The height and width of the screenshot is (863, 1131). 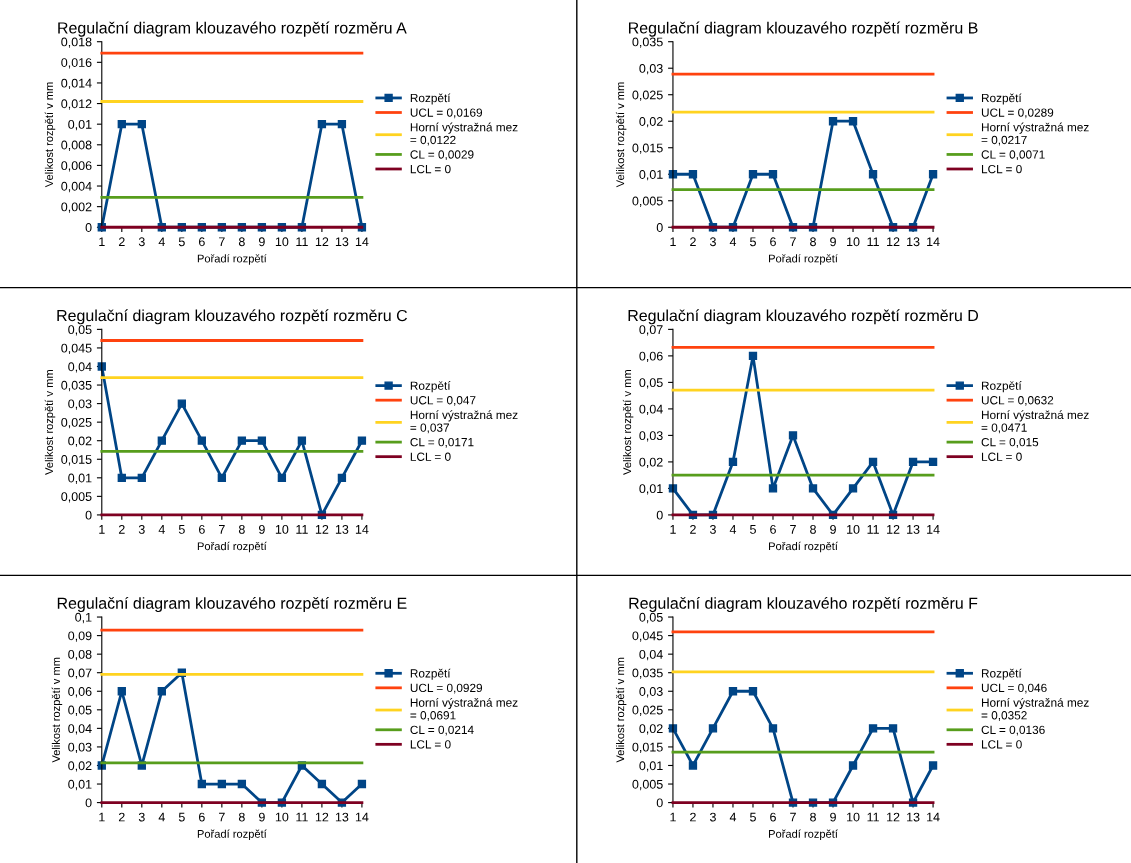 I want to click on chart-title: Regulační diagram klouzavého rozpětí rozměru B, so click(x=803, y=29).